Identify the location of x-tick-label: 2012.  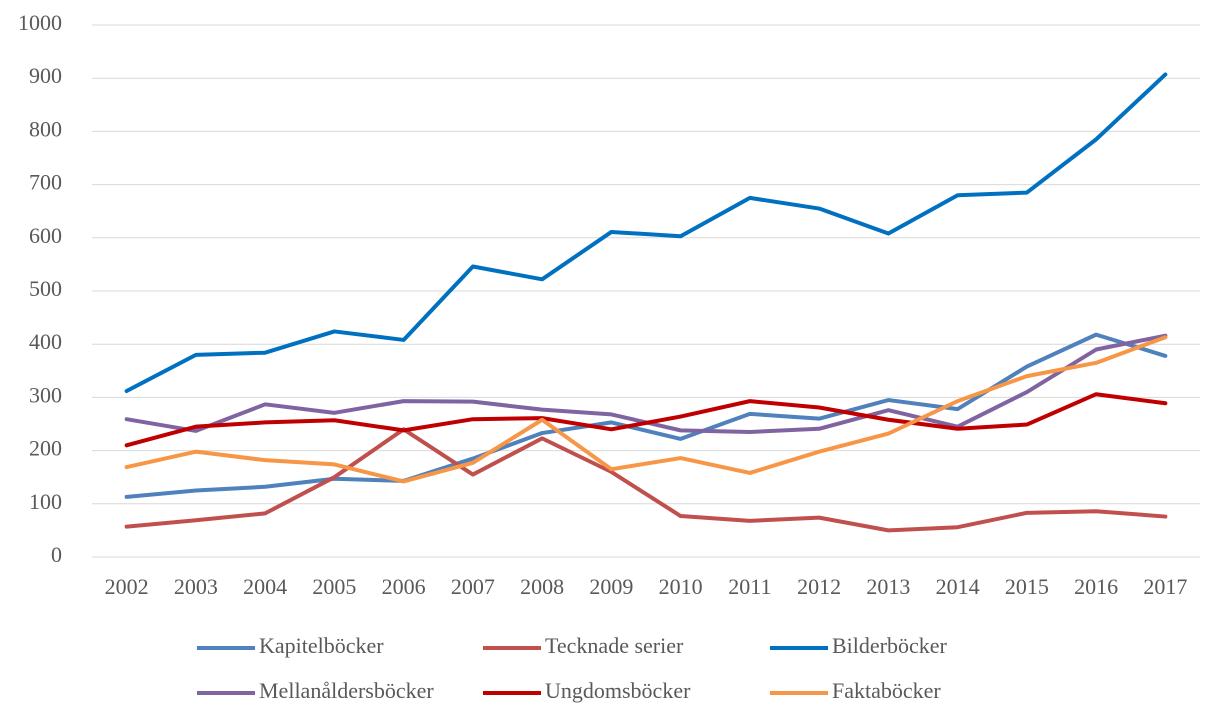
(819, 586).